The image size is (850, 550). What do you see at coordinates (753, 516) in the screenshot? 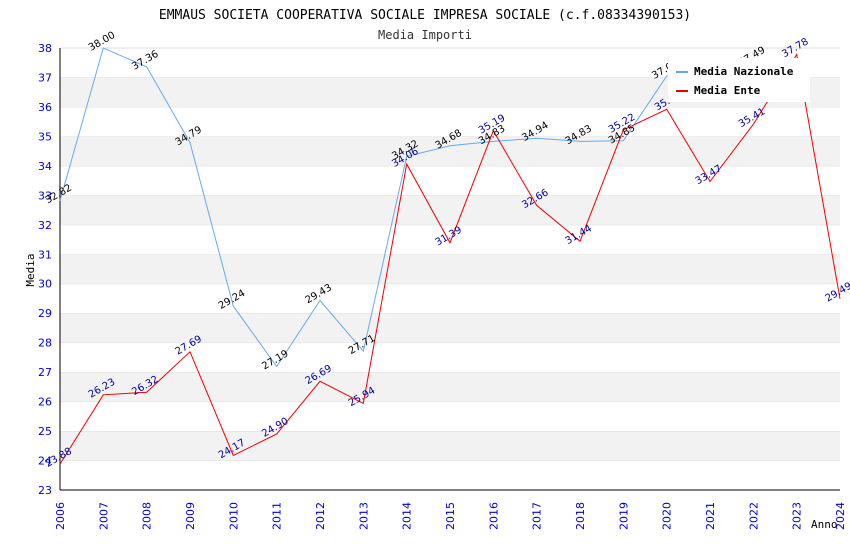
I see `x-tick-label: 2022` at bounding box center [753, 516].